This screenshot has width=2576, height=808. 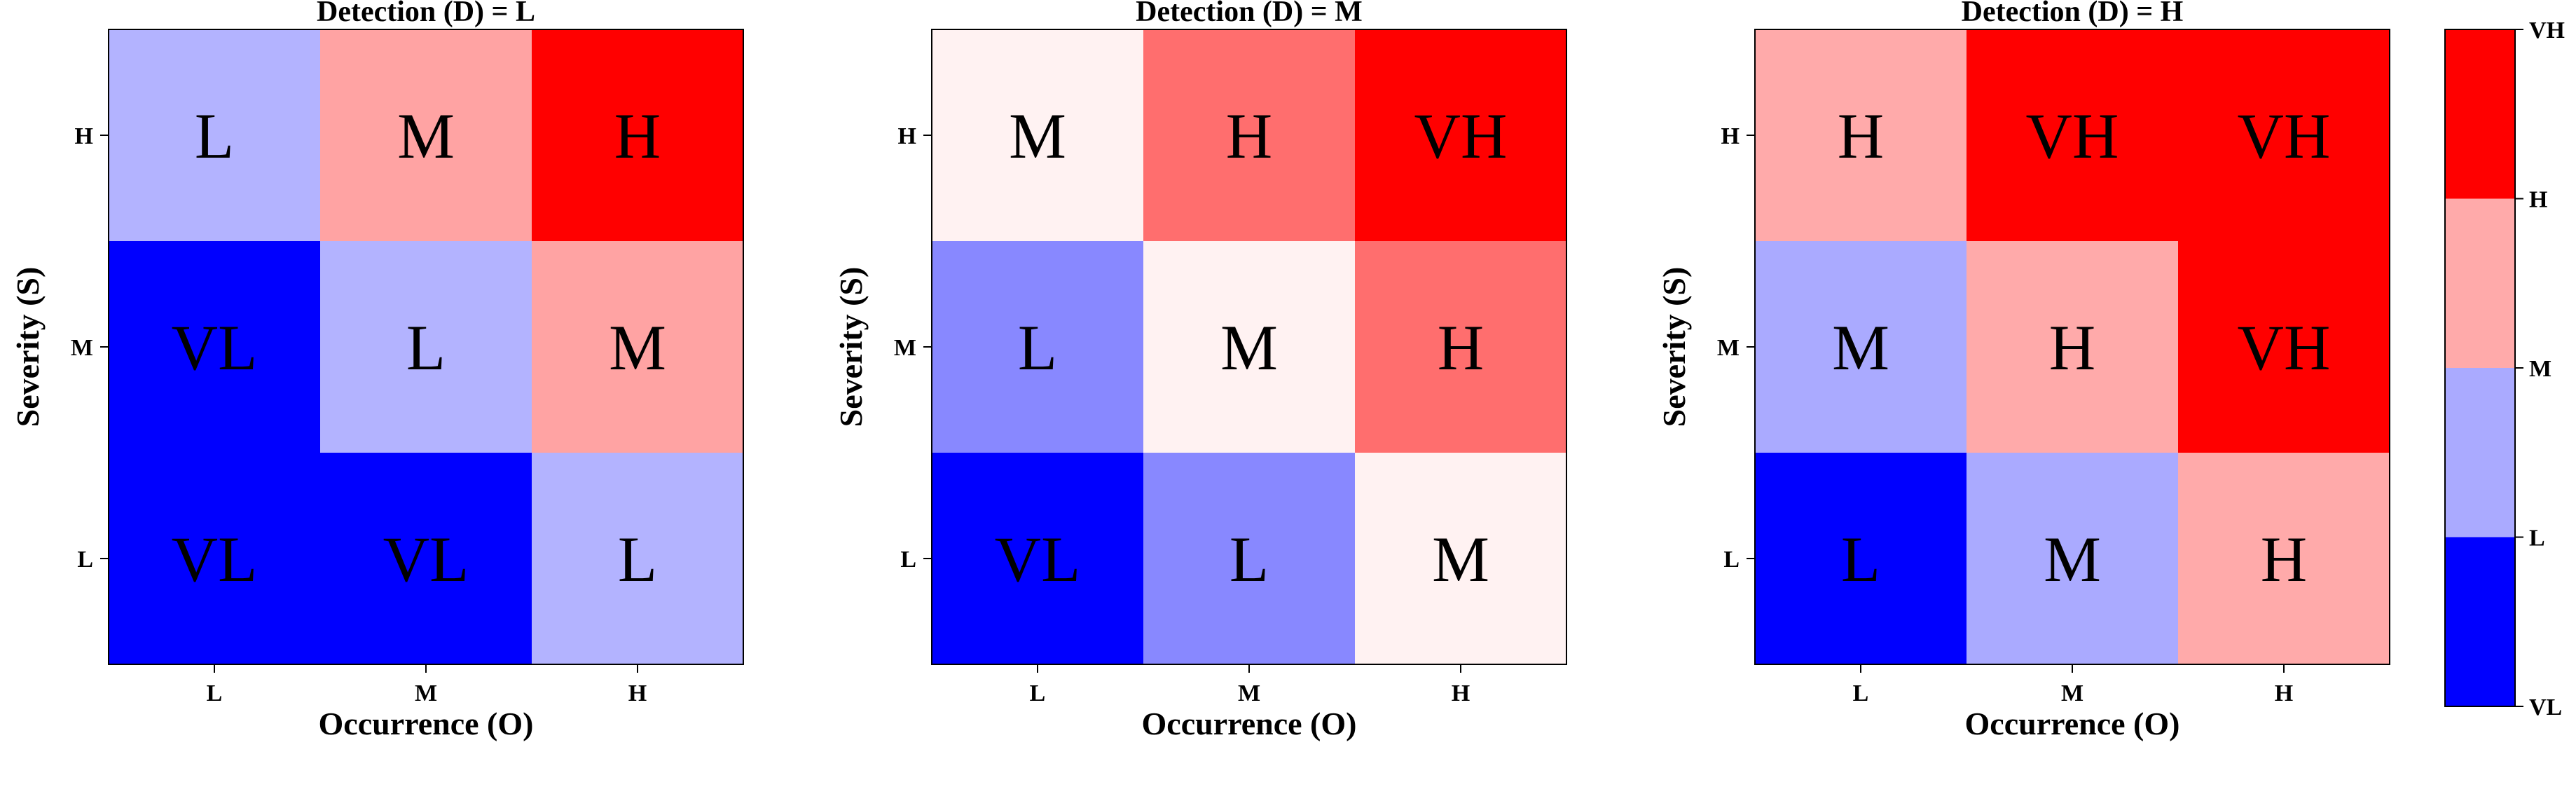 I want to click on colorbar-tick-label: L, so click(x=2537, y=539).